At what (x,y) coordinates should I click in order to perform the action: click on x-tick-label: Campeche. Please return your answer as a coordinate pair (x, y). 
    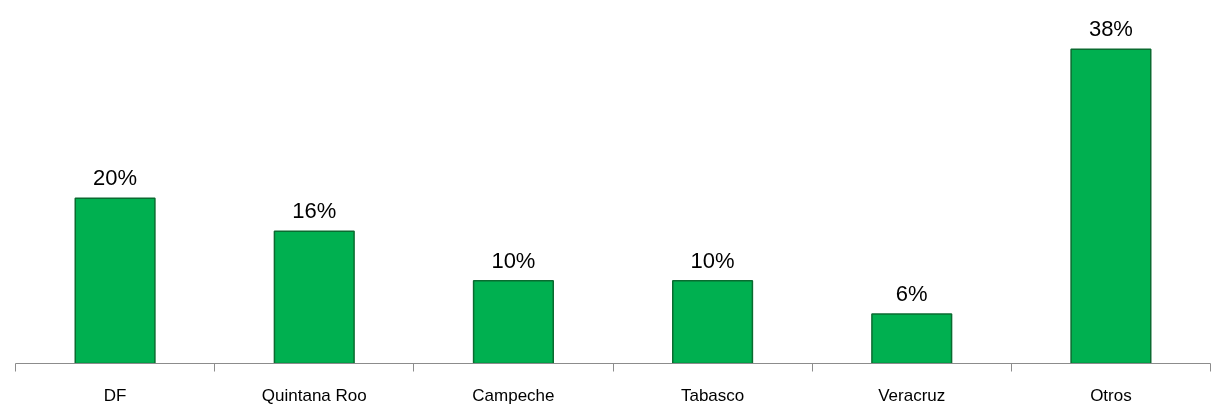
    Looking at the image, I should click on (513, 395).